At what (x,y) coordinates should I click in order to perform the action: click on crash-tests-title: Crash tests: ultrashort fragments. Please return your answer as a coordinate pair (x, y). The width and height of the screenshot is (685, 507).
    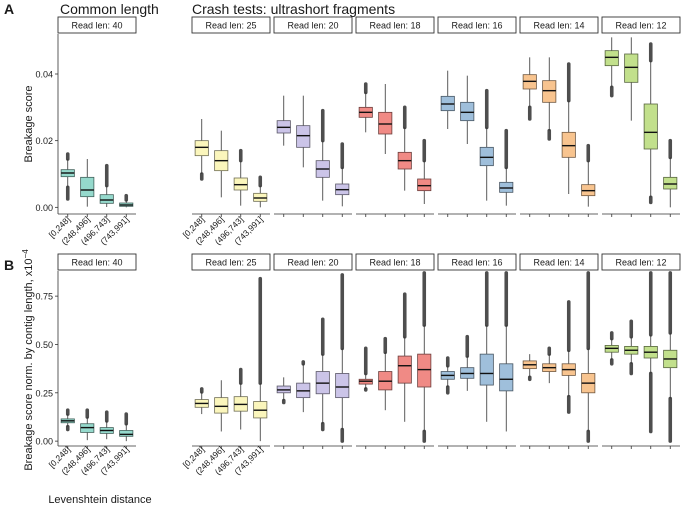
    Looking at the image, I should click on (293, 9).